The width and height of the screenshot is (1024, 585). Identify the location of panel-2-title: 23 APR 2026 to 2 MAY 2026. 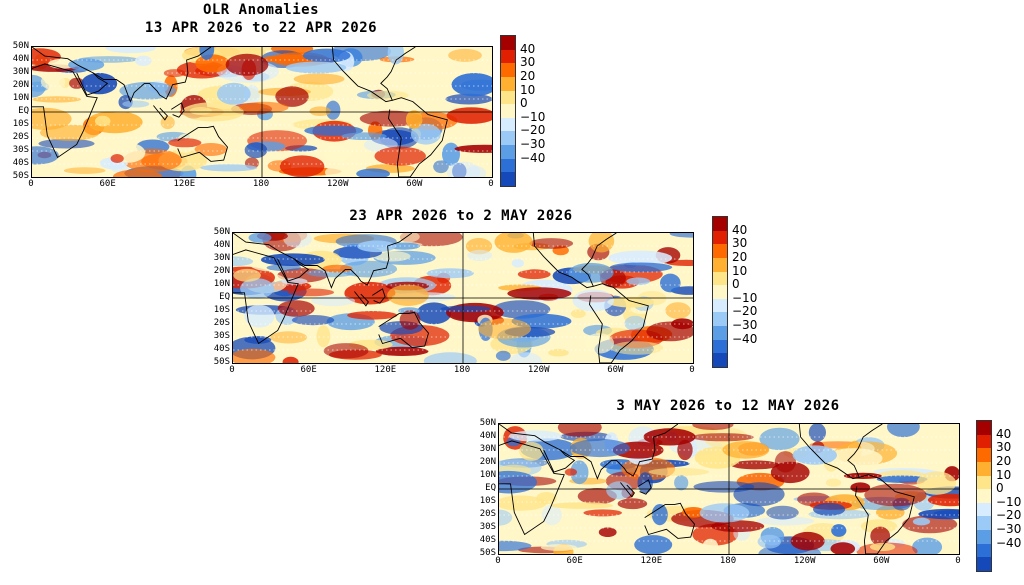
(461, 216).